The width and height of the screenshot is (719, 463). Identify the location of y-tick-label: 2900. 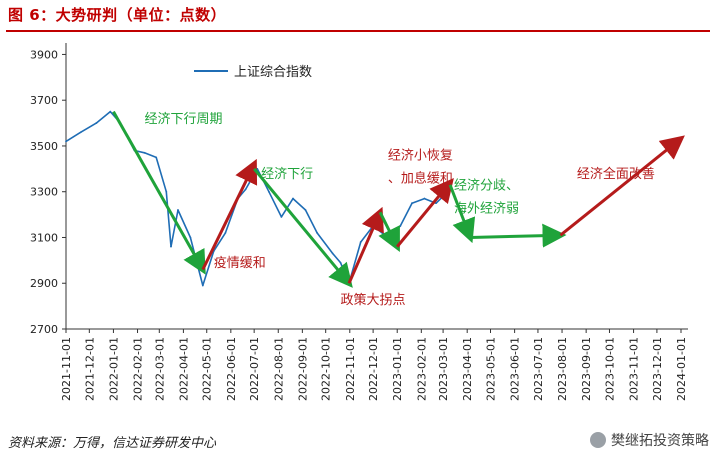
(44, 283).